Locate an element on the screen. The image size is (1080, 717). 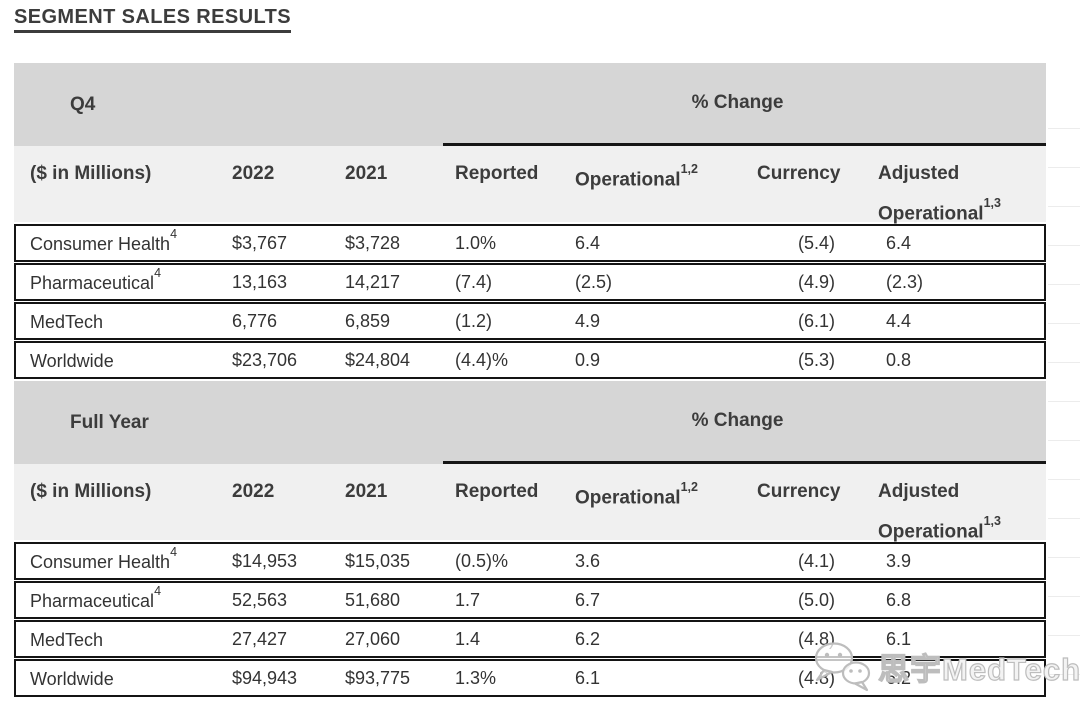
cell-currency: (5.3) is located at coordinates (817, 359).